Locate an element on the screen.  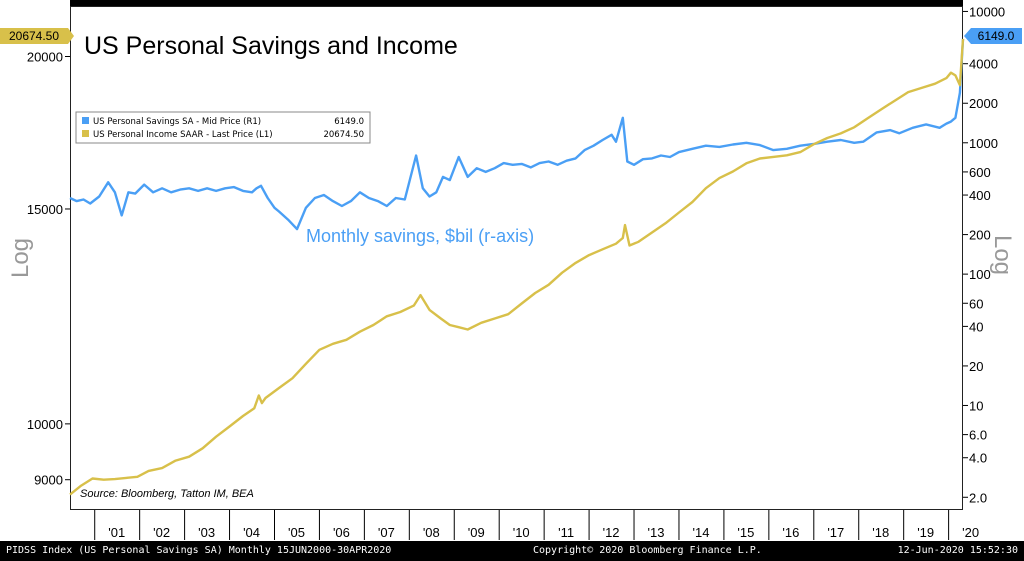
x-tick-label: '10 is located at coordinates (521, 532).